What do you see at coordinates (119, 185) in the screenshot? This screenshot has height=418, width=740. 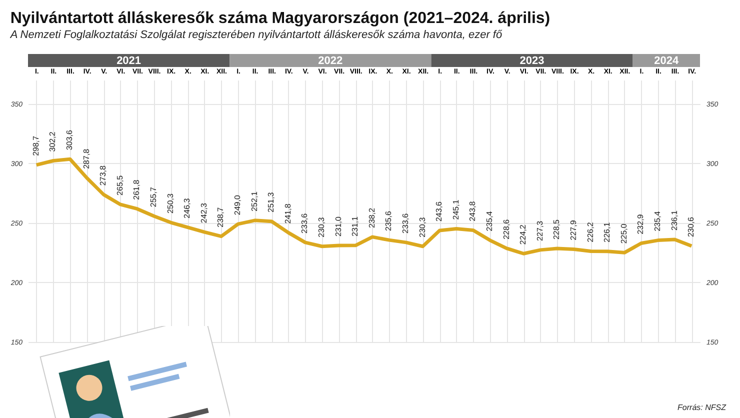 I see `data-label: 265,5` at bounding box center [119, 185].